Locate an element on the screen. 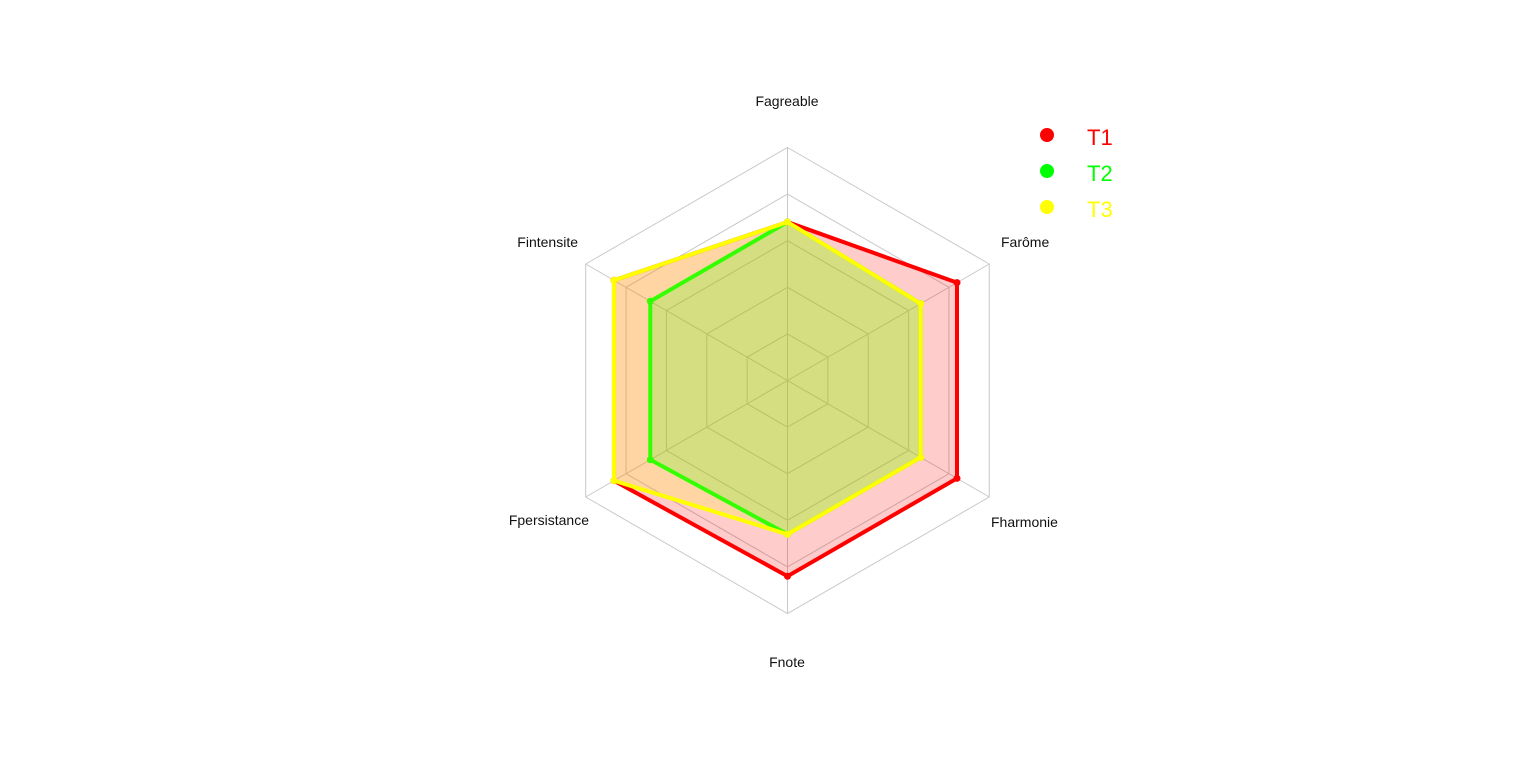 Image resolution: width=1536 pixels, height=781 pixels. series-t3 is located at coordinates (767, 378).